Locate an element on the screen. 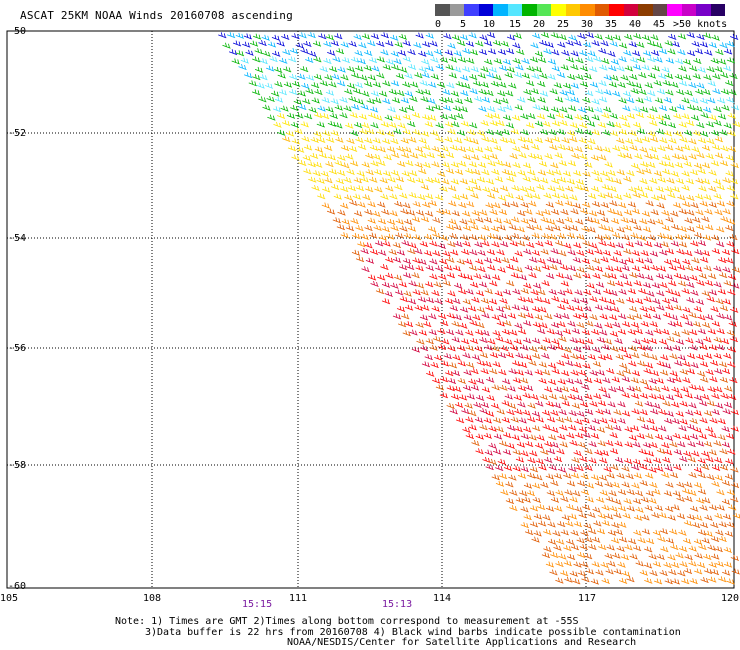 The height and width of the screenshot is (650, 740). color-swatch is located at coordinates (688, 10).